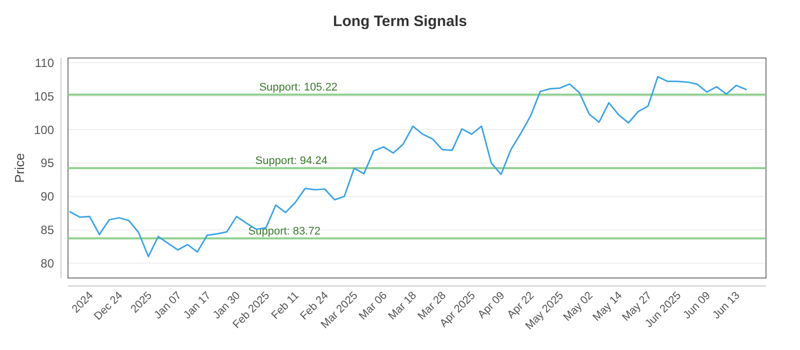 The height and width of the screenshot is (350, 800). What do you see at coordinates (697, 306) in the screenshot?
I see `x-tick-label: Jun 09` at bounding box center [697, 306].